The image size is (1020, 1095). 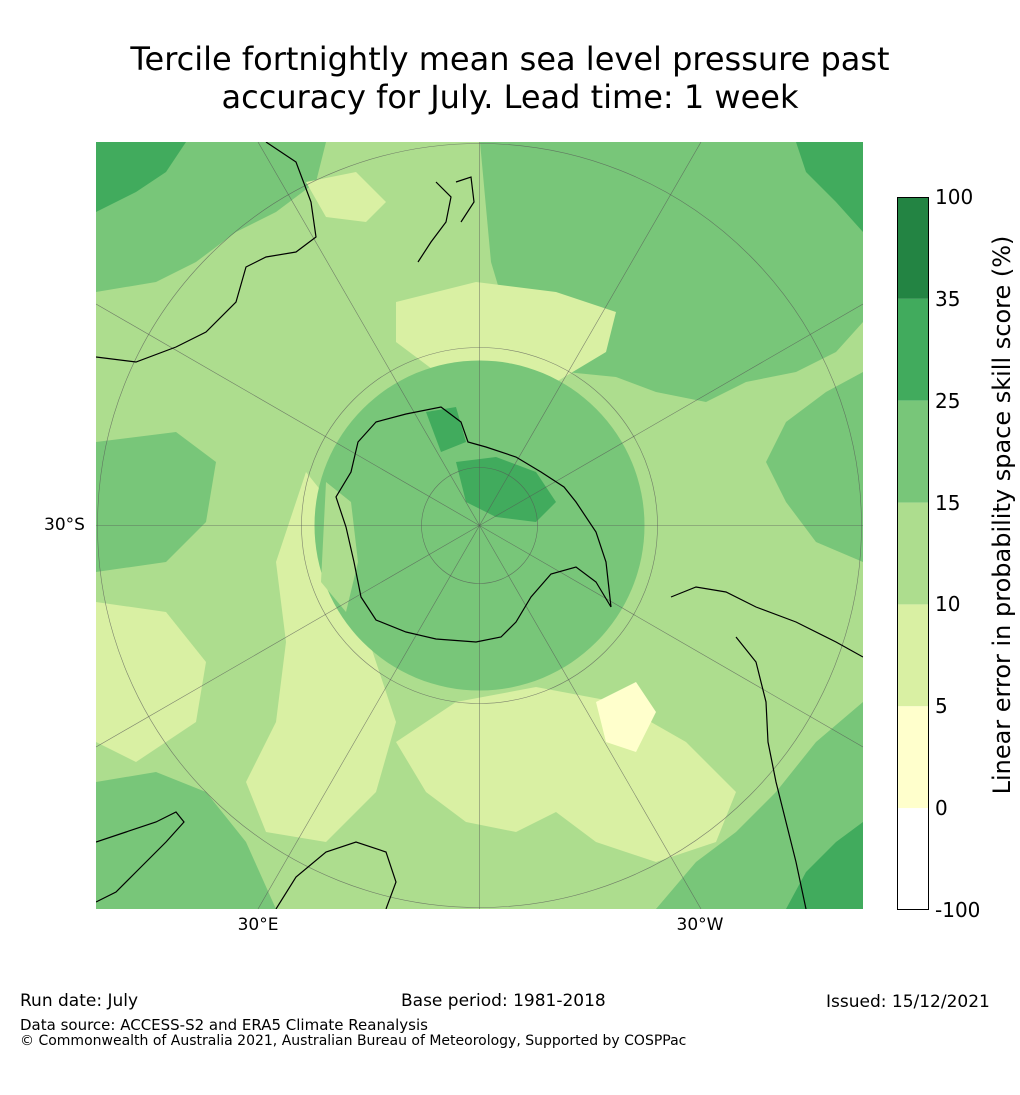 What do you see at coordinates (948, 298) in the screenshot?
I see `colorbar-tick-label: 35` at bounding box center [948, 298].